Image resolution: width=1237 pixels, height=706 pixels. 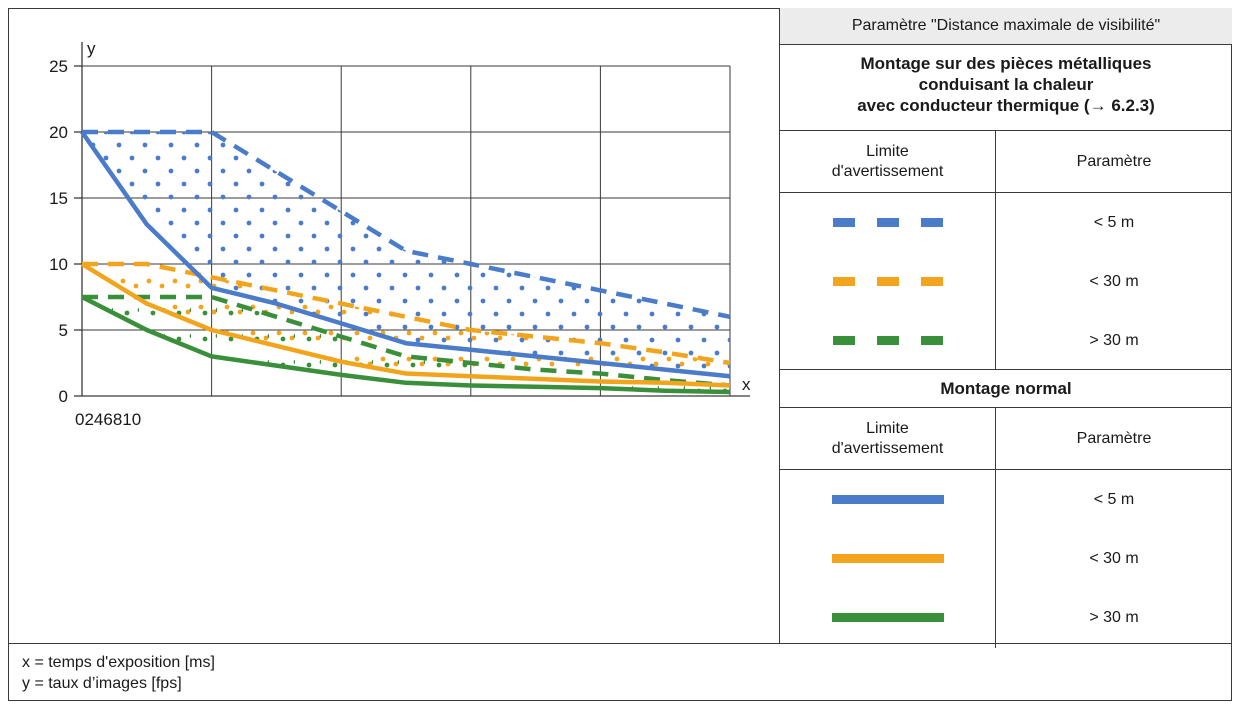 What do you see at coordinates (1006, 281) in the screenshot?
I see `section1-rows: < 5 m < 30 m > 30 m` at bounding box center [1006, 281].